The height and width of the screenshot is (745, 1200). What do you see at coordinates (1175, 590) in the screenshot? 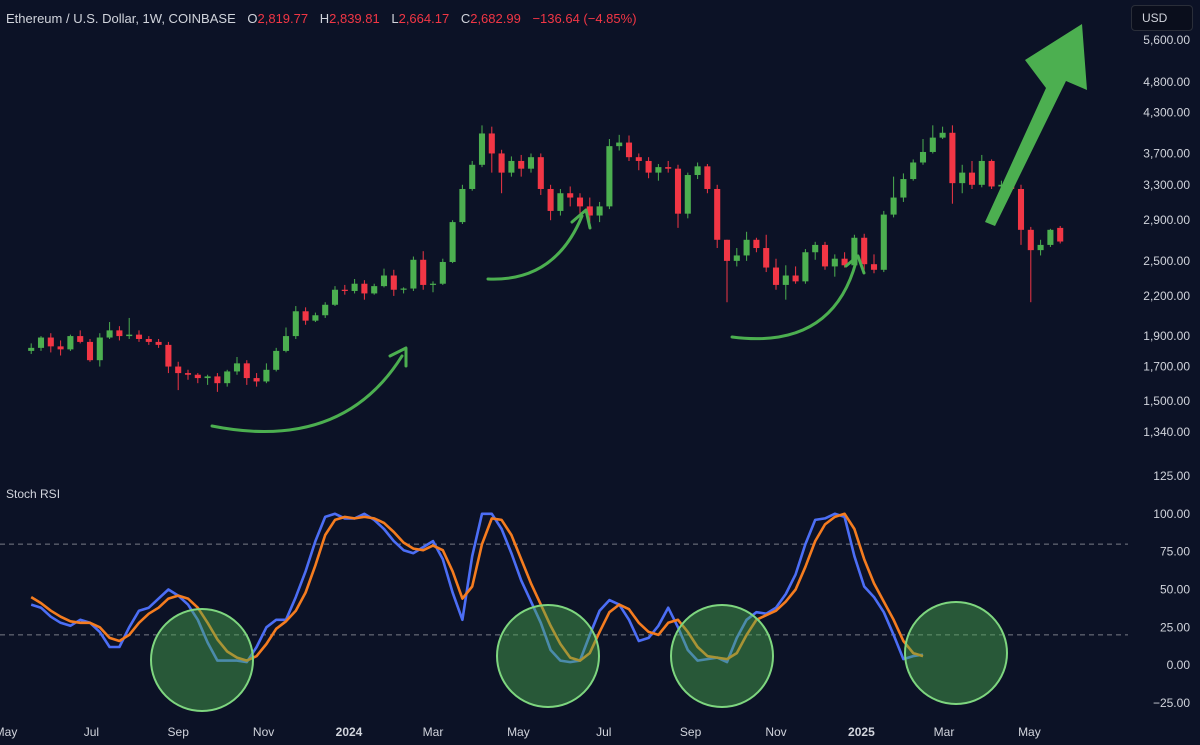
I see `rsi-tick-label: 50.00` at bounding box center [1175, 590].